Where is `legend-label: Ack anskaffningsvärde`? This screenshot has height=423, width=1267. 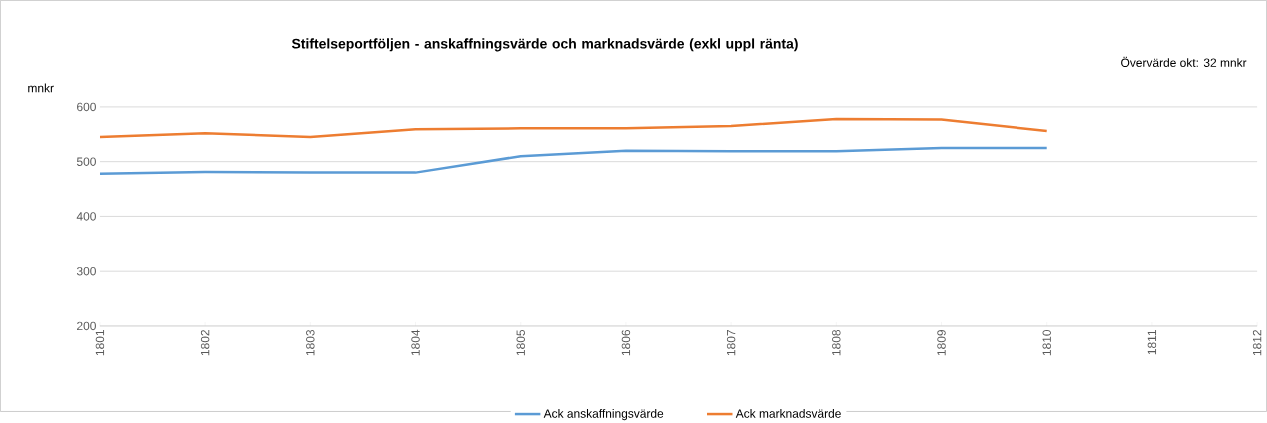 legend-label: Ack anskaffningsvärde is located at coordinates (603, 414).